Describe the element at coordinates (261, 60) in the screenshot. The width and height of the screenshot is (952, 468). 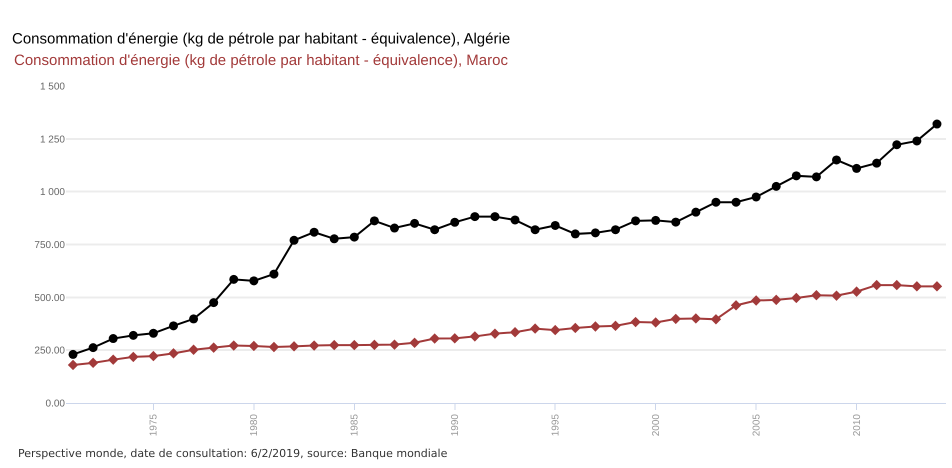
I see `chart-subtitle: Consommation d'énergie (kg de pétrole par habitant - équivalence), Maroc` at that location.